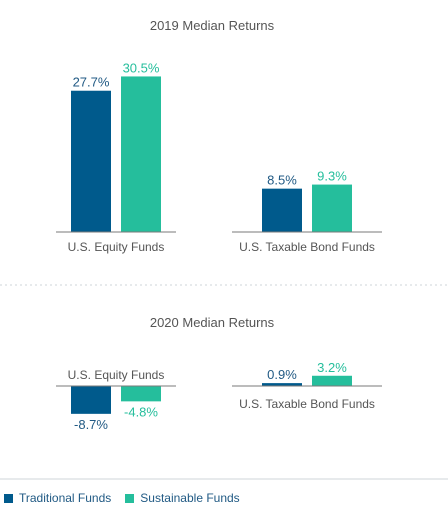  What do you see at coordinates (212, 25) in the screenshot?
I see `chart-title-0: 2019 Median Returns` at bounding box center [212, 25].